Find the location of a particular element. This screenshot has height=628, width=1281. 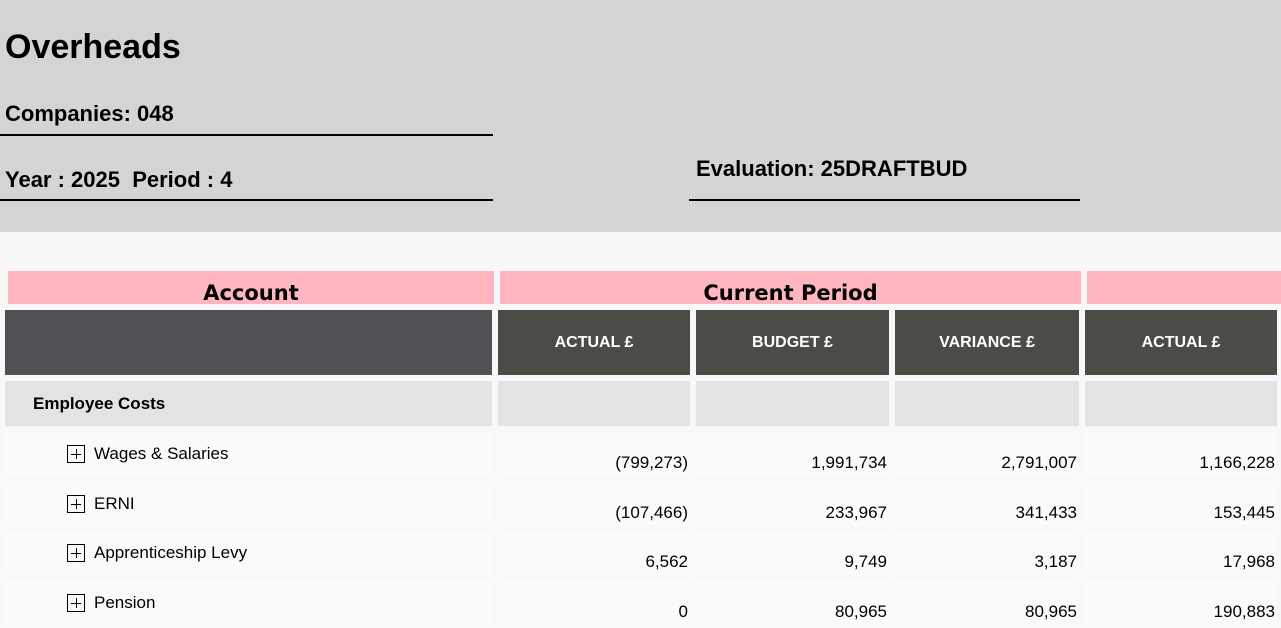

cell-budget: 233,967 is located at coordinates (792, 504).